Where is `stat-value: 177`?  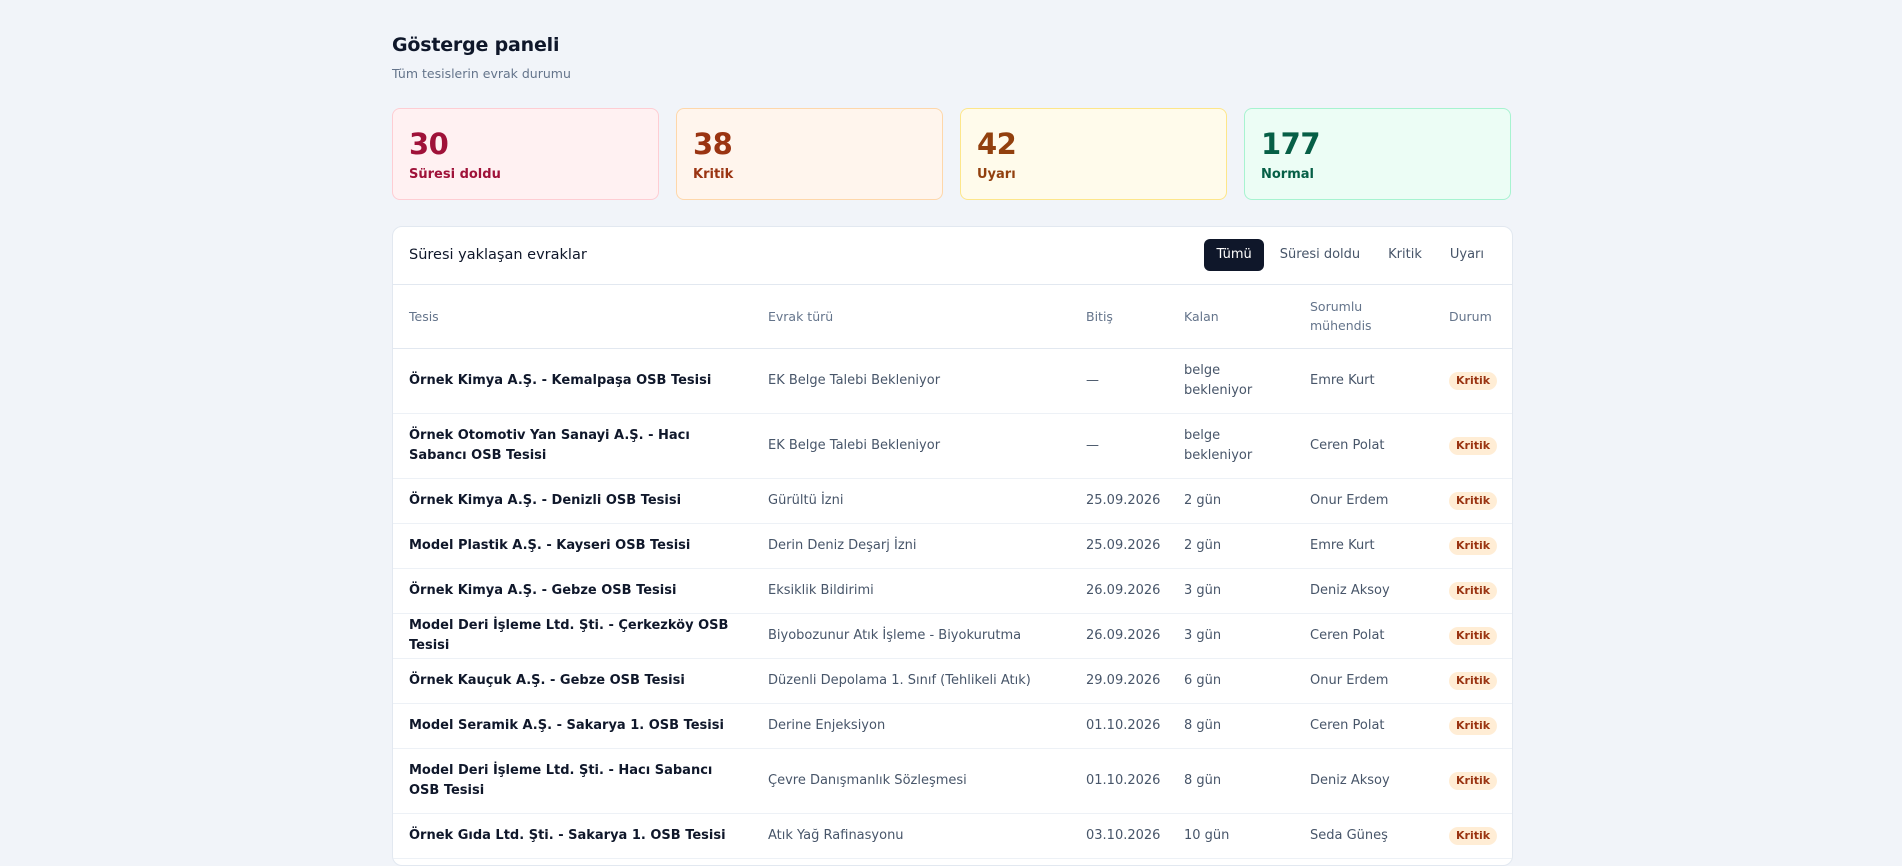 stat-value: 177 is located at coordinates (1291, 144).